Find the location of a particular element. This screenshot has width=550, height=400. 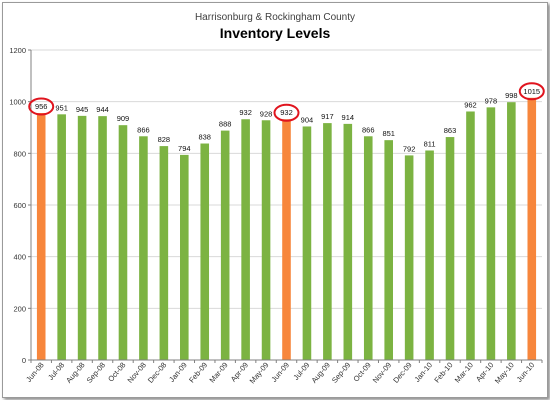

x-tick-label-mar-09: Mar-09 is located at coordinates (219, 373).